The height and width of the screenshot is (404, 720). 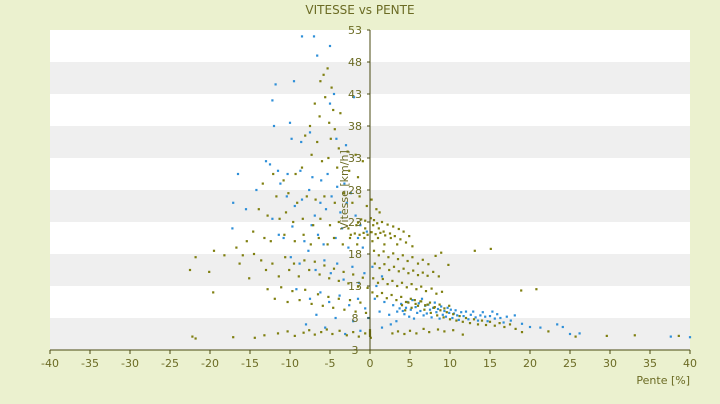 I want to click on x-tick-label: 0, so click(x=370, y=363).